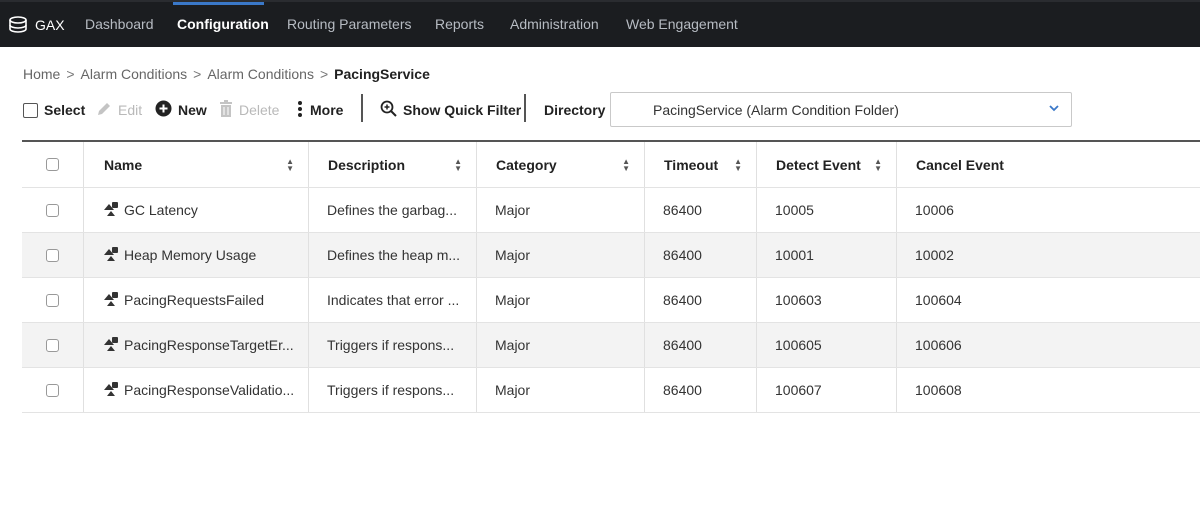  I want to click on breadcrumb-home: Home, so click(42, 74).